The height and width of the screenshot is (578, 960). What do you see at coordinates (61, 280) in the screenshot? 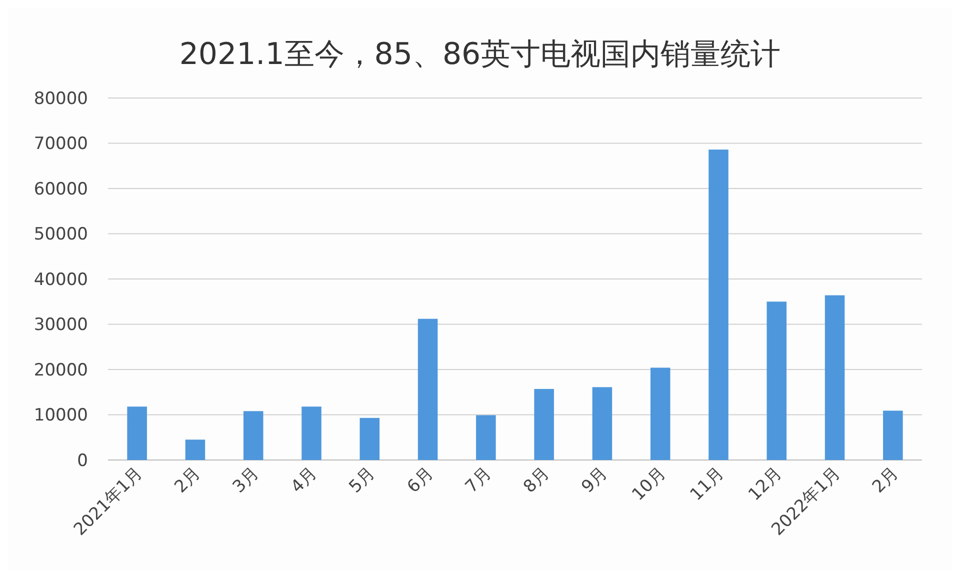
I see `y-tick-label: 40000` at bounding box center [61, 280].